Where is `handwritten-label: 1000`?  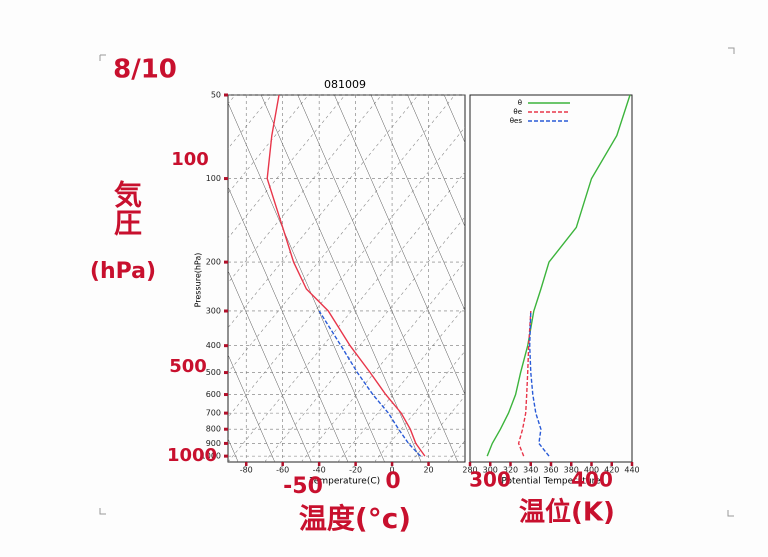 handwritten-label: 1000 is located at coordinates (192, 455).